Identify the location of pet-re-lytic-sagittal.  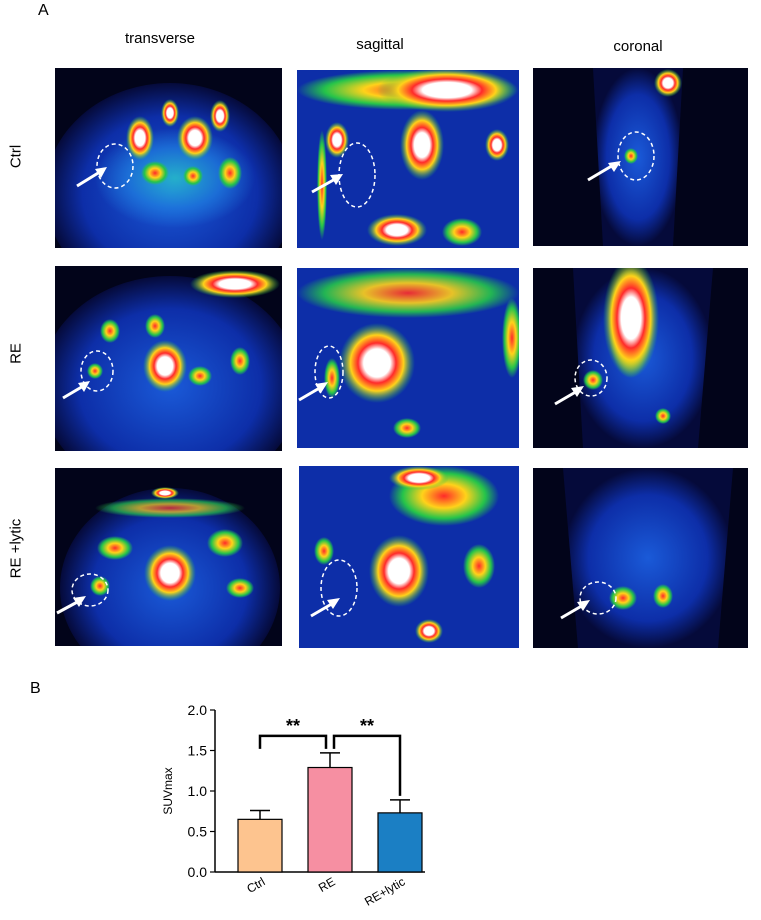
(409, 557).